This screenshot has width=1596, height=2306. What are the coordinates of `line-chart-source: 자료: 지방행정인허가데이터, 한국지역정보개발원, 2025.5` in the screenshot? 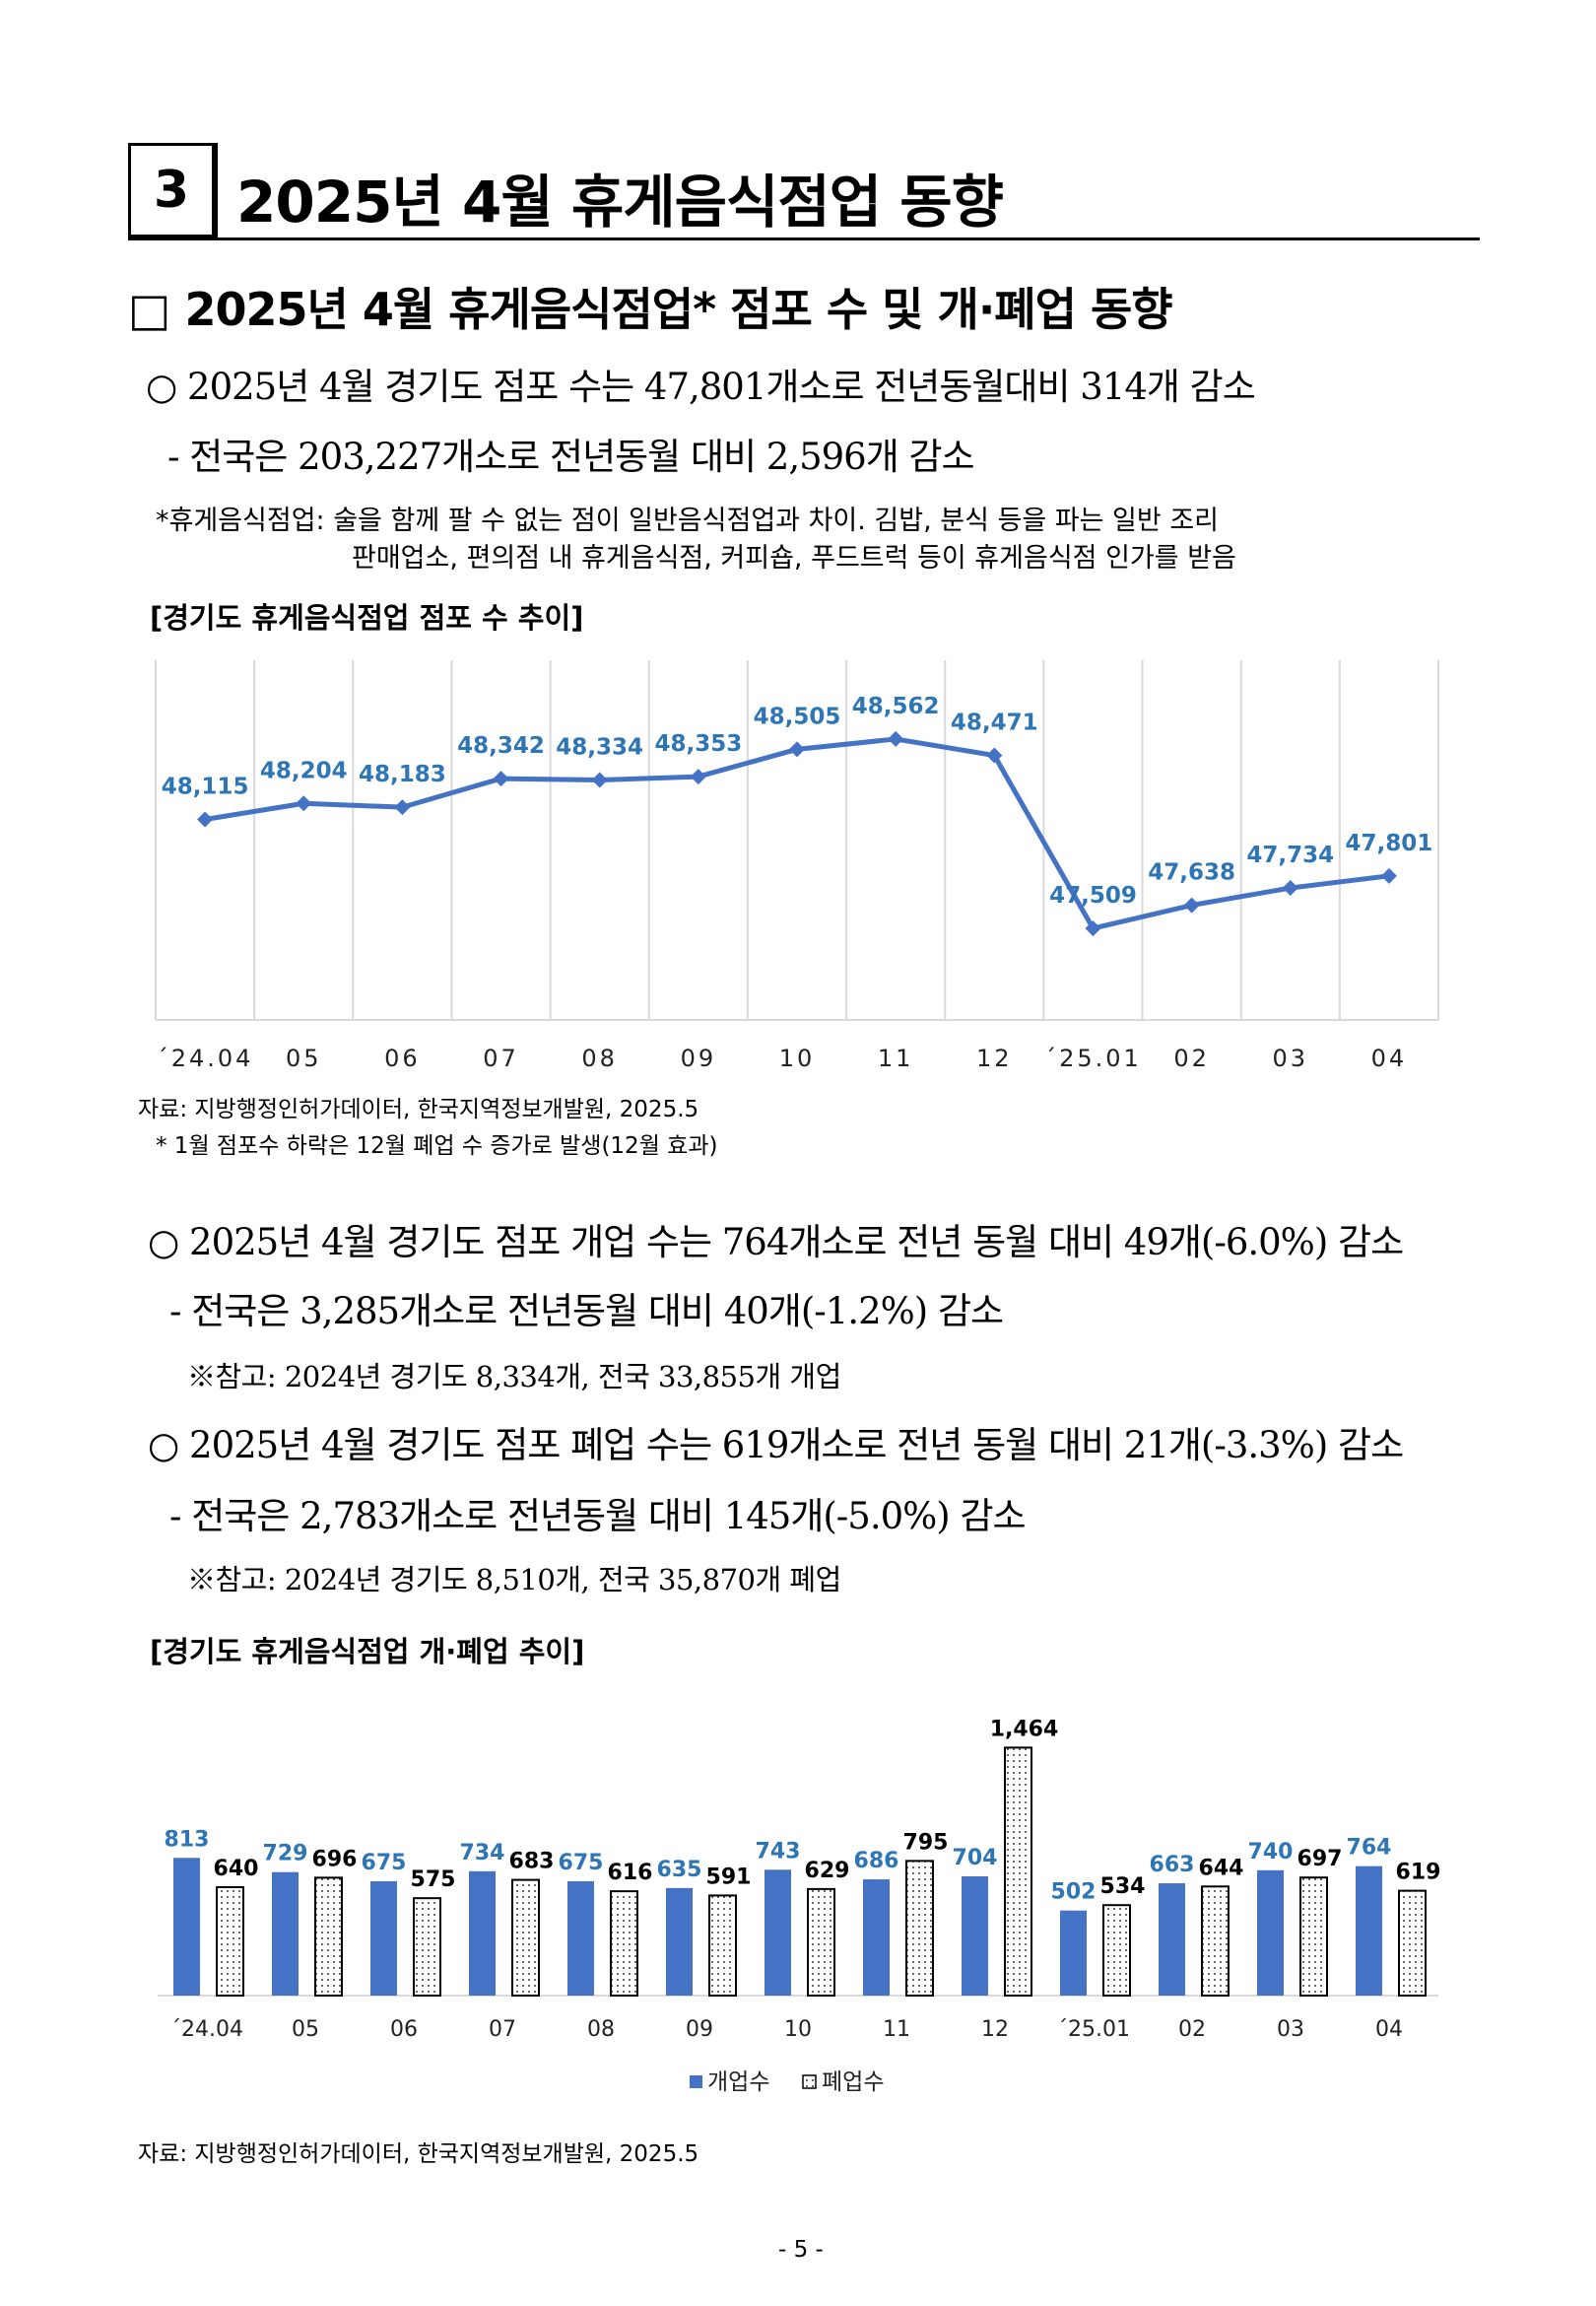 It's located at (419, 1110).